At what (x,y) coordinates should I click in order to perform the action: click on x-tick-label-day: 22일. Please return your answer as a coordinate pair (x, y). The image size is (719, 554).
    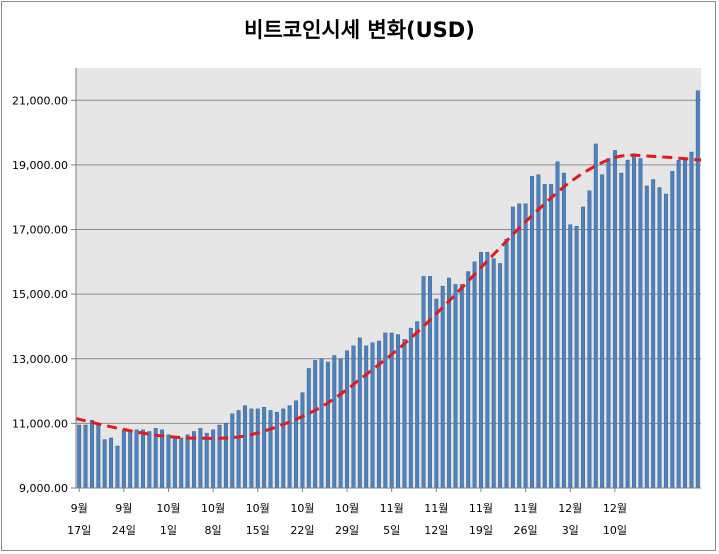
    Looking at the image, I should click on (302, 530).